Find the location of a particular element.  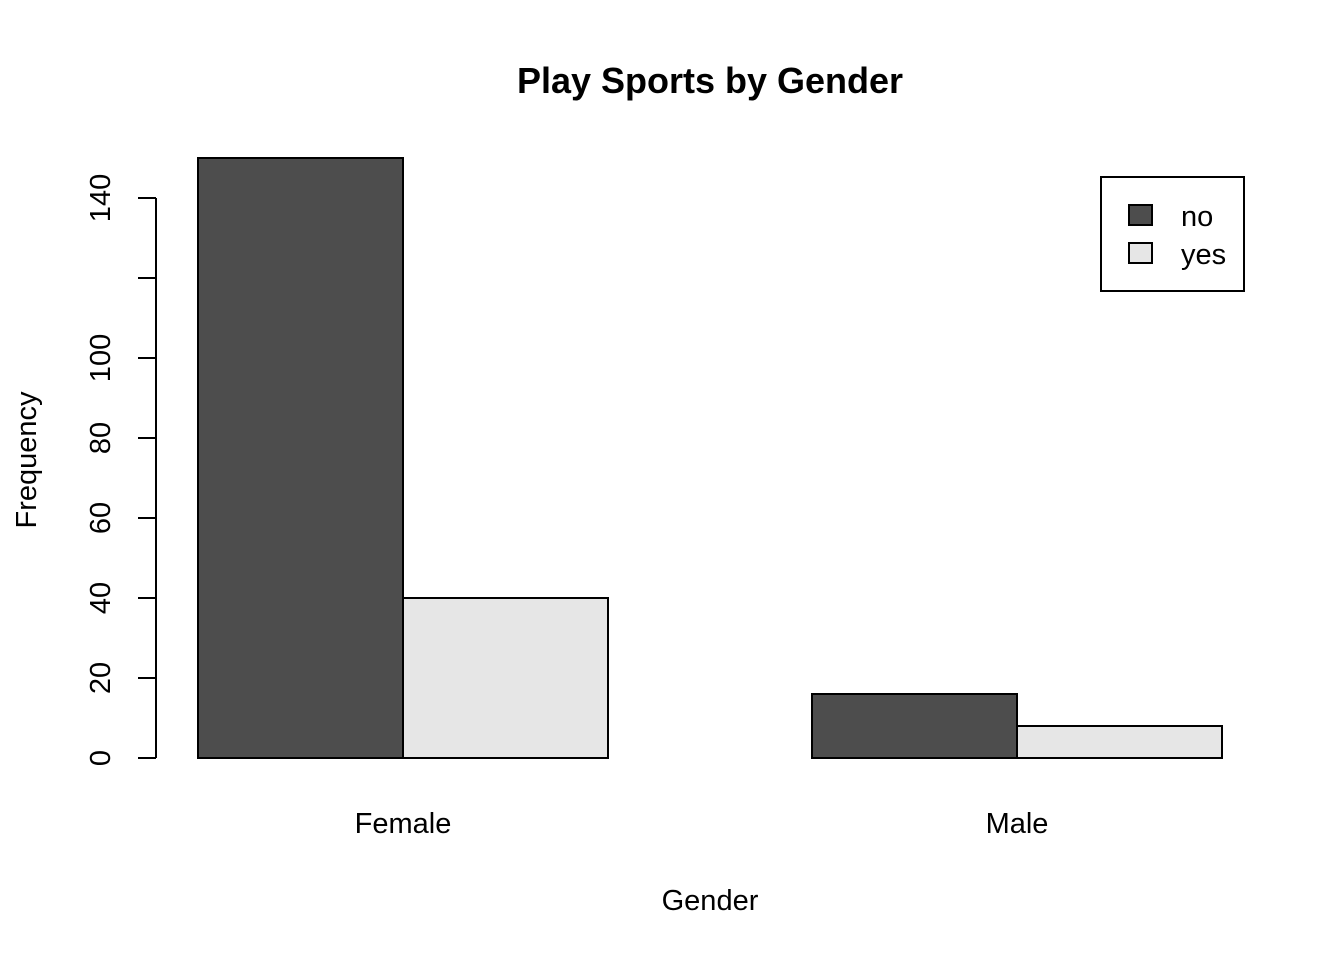

y-tick-label: 140 is located at coordinates (101, 198).